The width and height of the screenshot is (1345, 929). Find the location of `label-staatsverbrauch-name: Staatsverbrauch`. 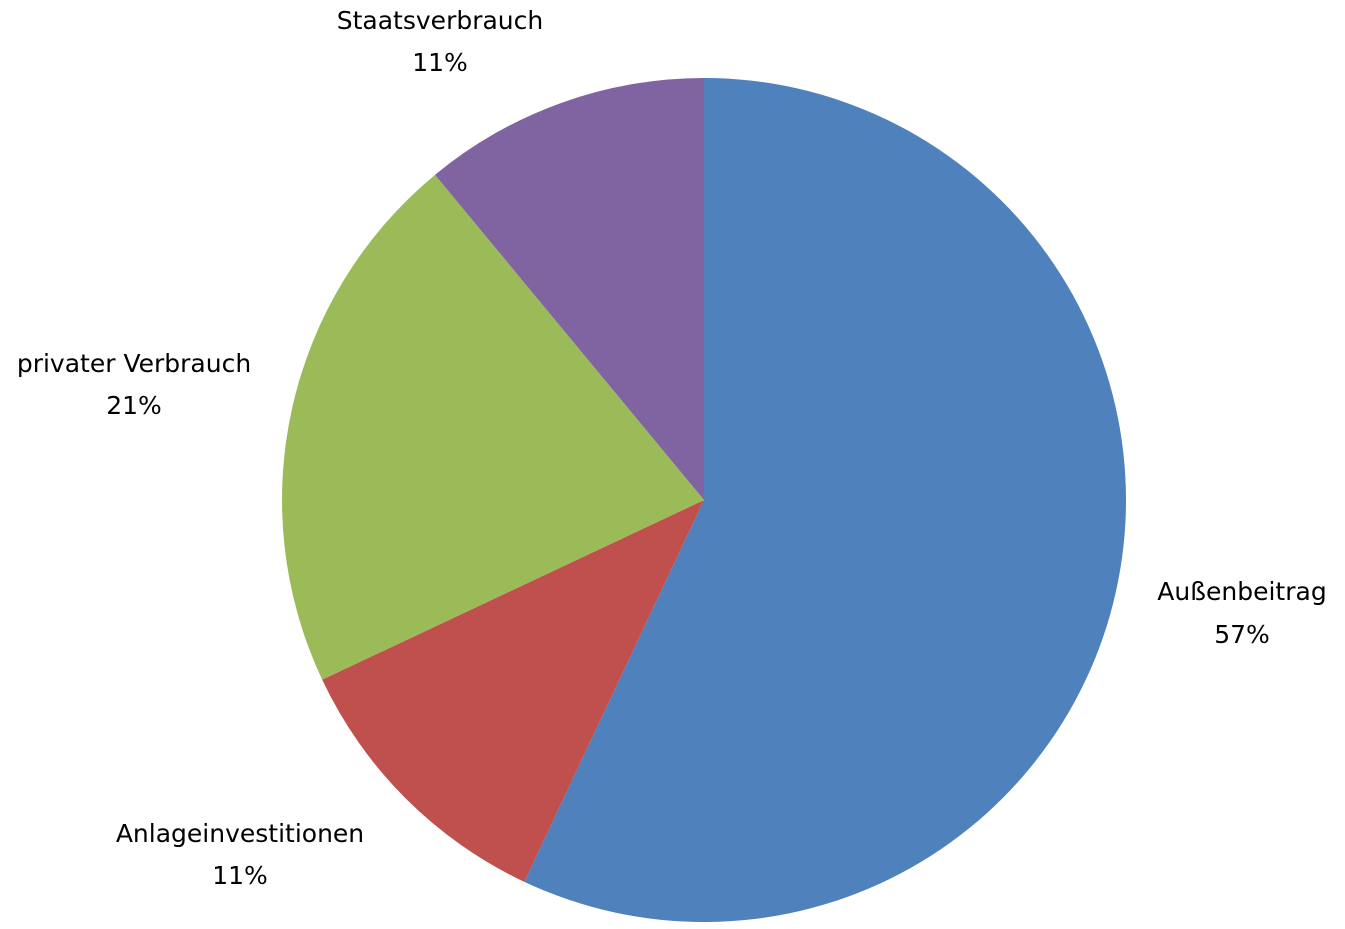

label-staatsverbrauch-name: Staatsverbrauch is located at coordinates (440, 20).